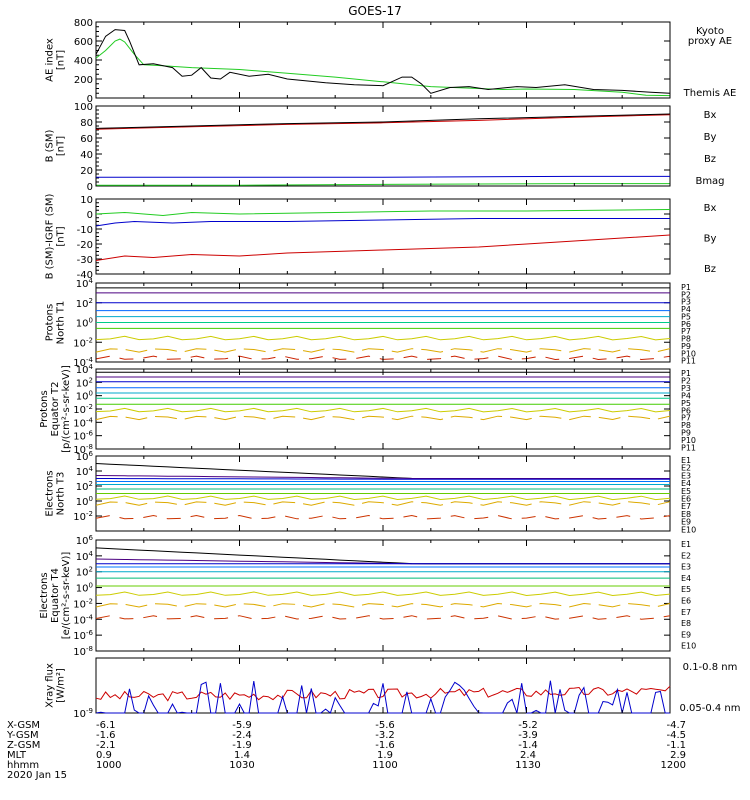  What do you see at coordinates (686, 475) in the screenshot?
I see `panel-5-legend-e3: E3` at bounding box center [686, 475].